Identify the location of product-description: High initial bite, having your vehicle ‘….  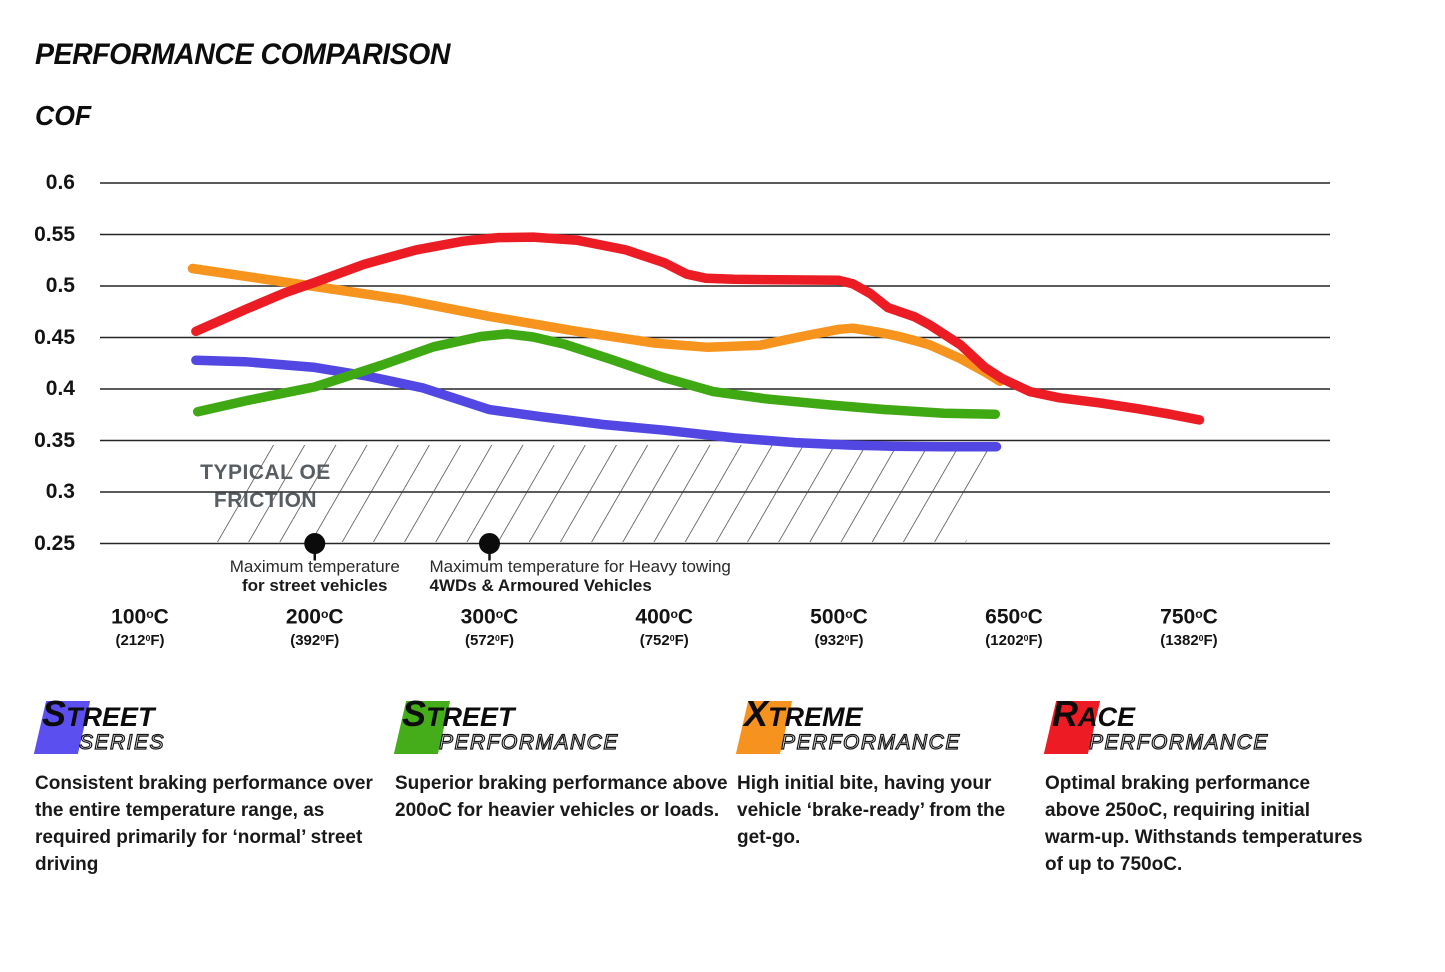
(871, 810).